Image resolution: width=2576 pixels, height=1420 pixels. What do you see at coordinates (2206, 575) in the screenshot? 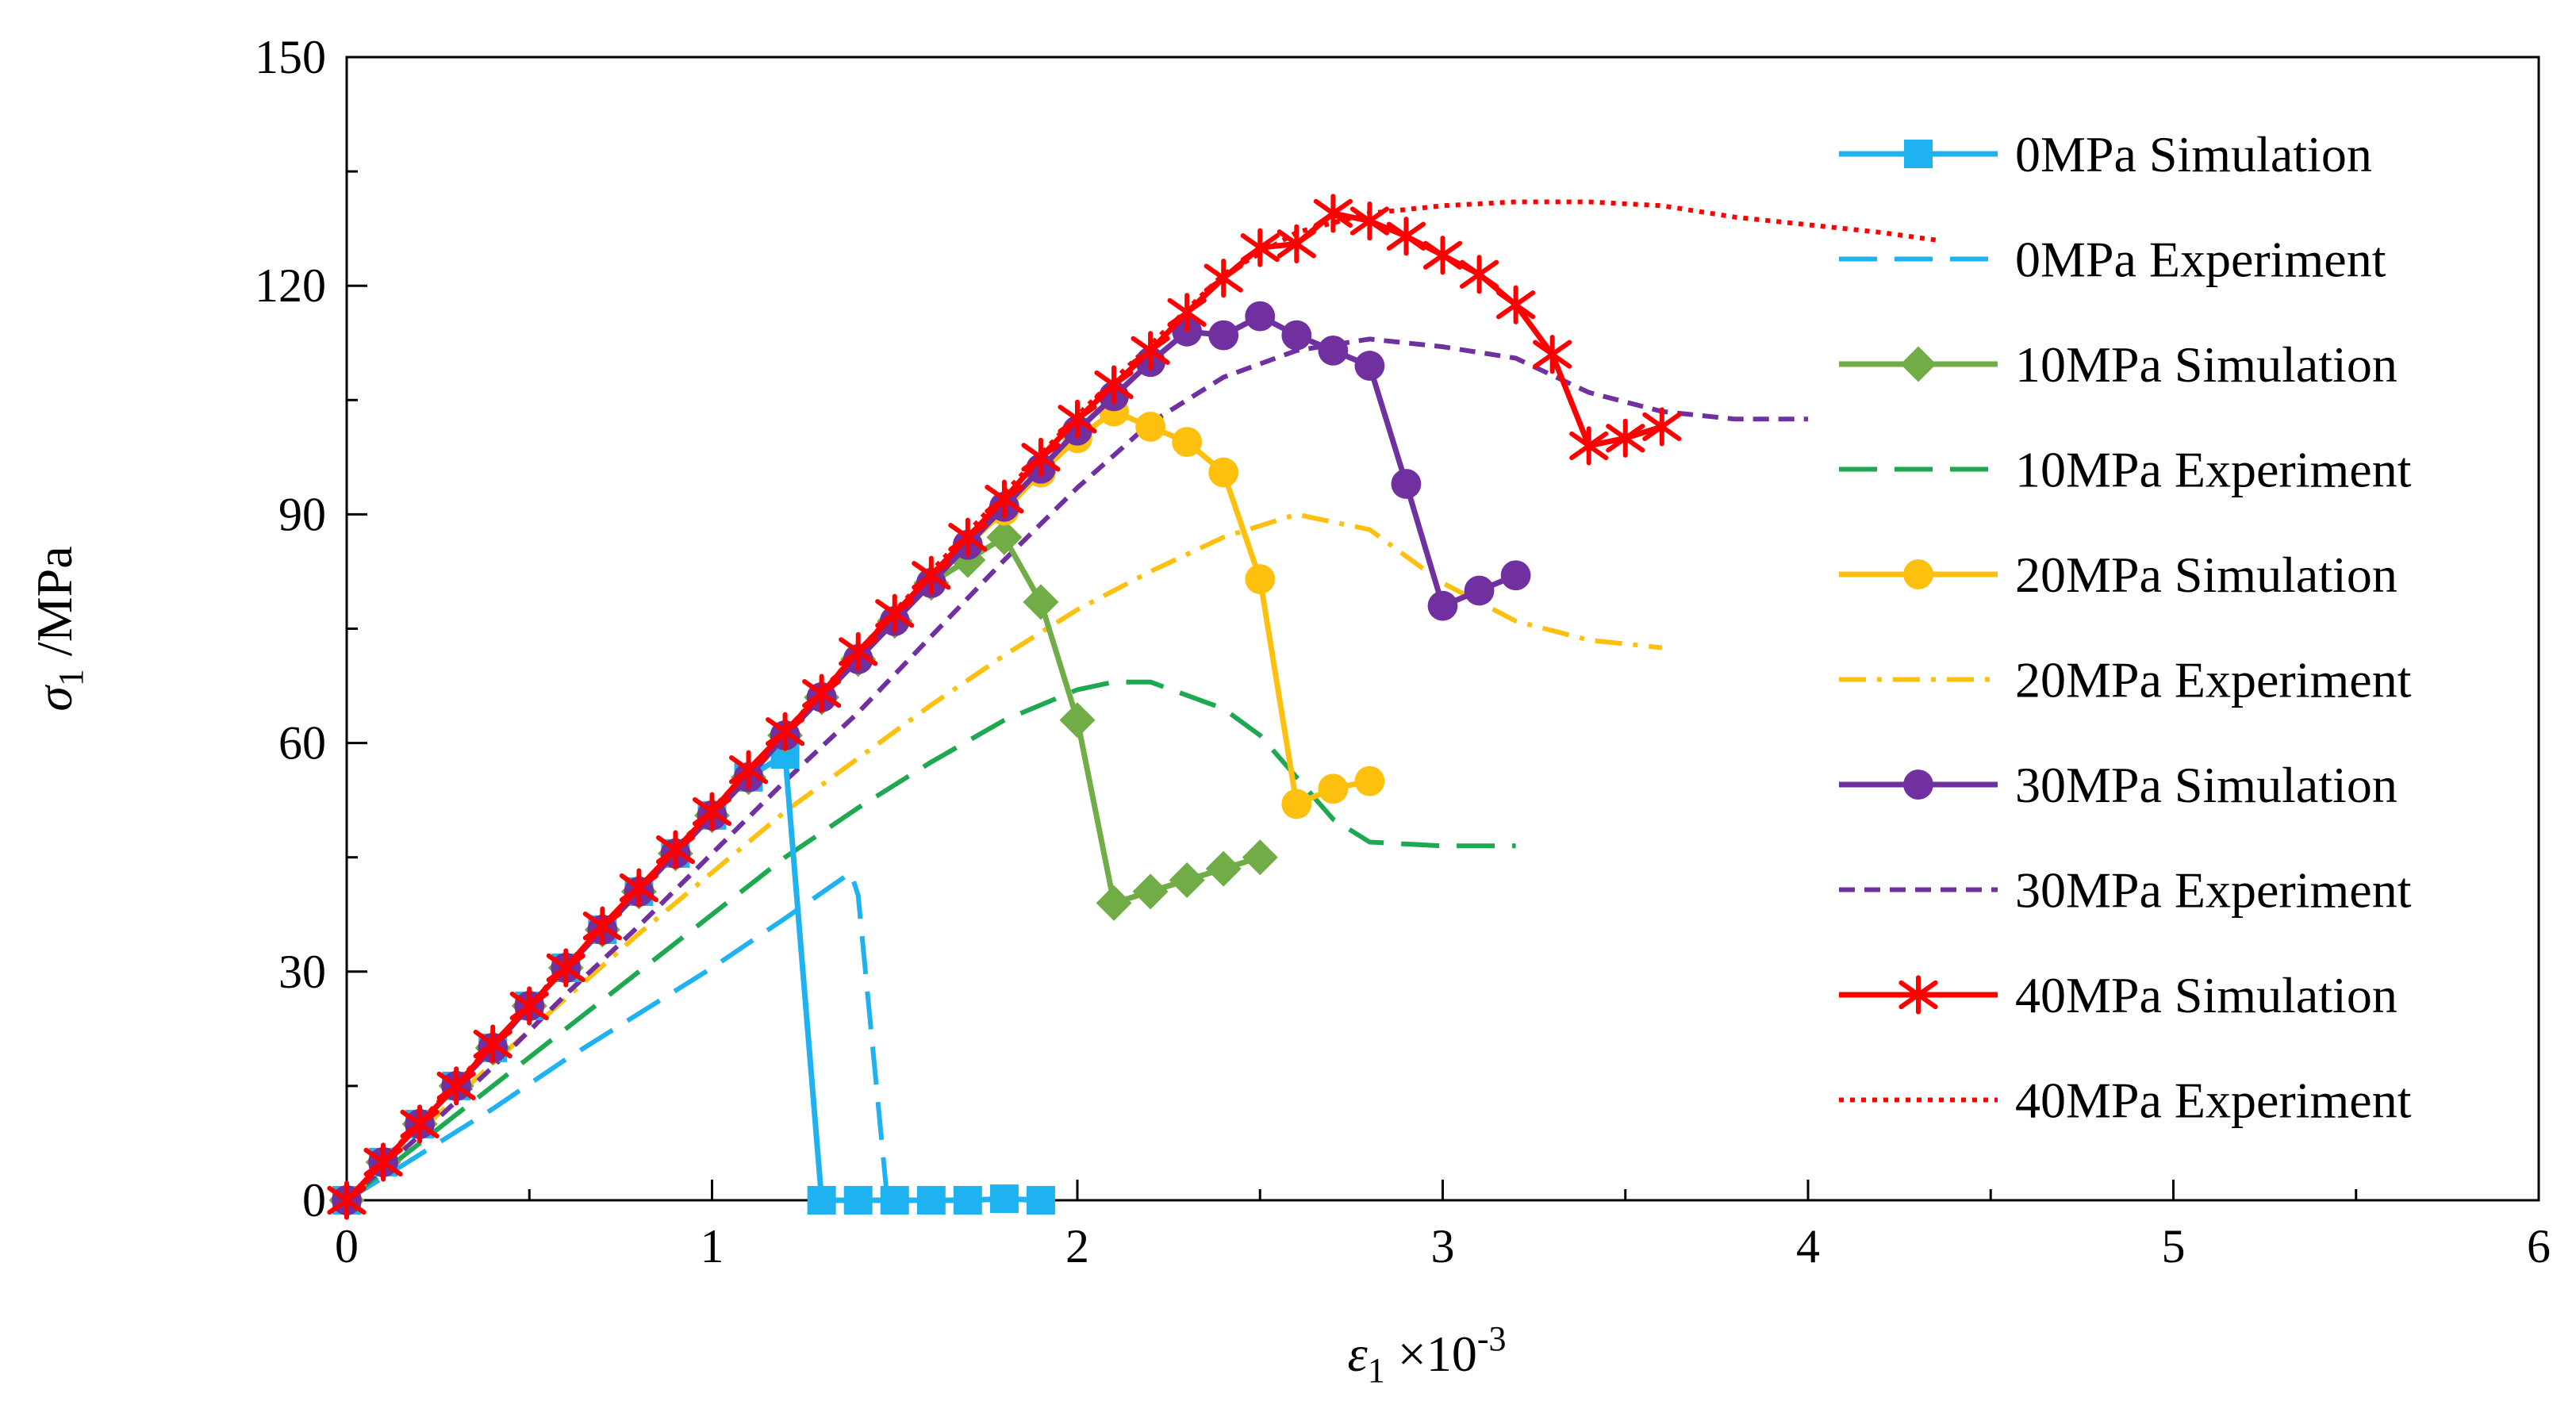
I see `legend-label: 20MPa Simulation` at bounding box center [2206, 575].